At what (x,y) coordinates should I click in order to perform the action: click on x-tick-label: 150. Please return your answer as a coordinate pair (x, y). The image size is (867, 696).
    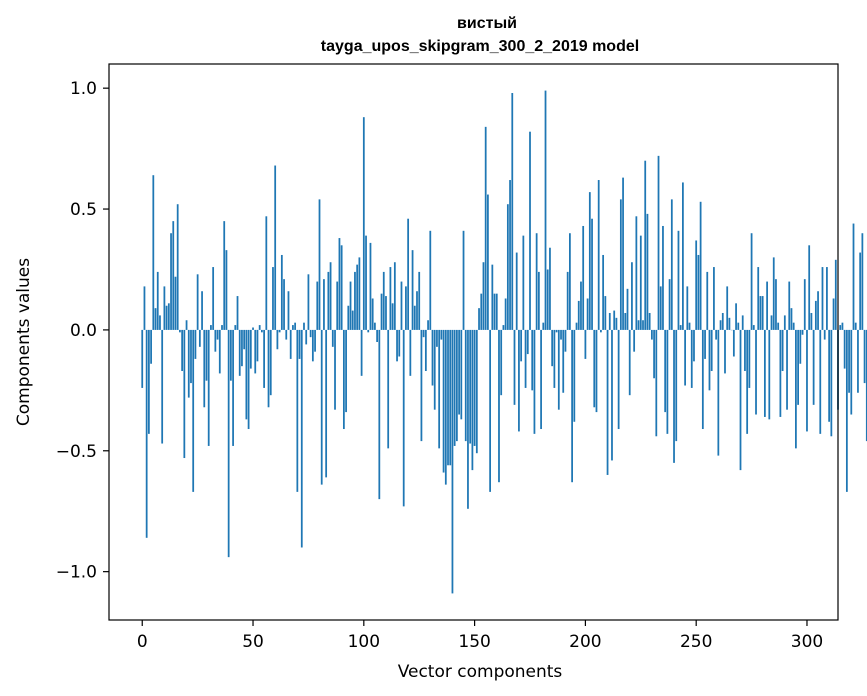
    Looking at the image, I should click on (474, 642).